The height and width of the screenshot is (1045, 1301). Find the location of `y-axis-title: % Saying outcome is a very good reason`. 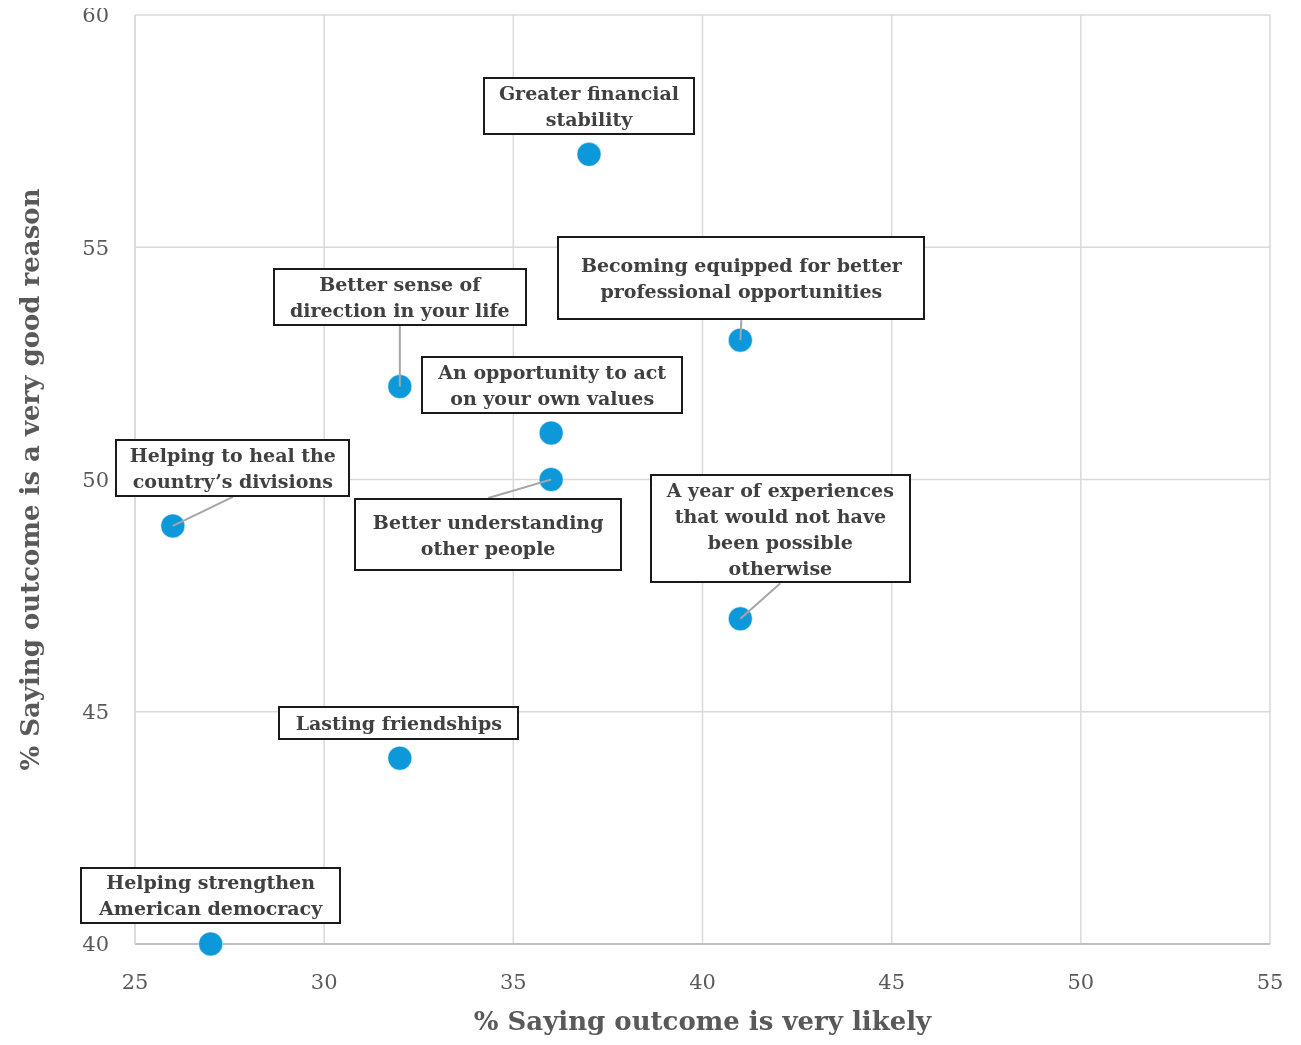

y-axis-title: % Saying outcome is a very good reason is located at coordinates (30, 479).